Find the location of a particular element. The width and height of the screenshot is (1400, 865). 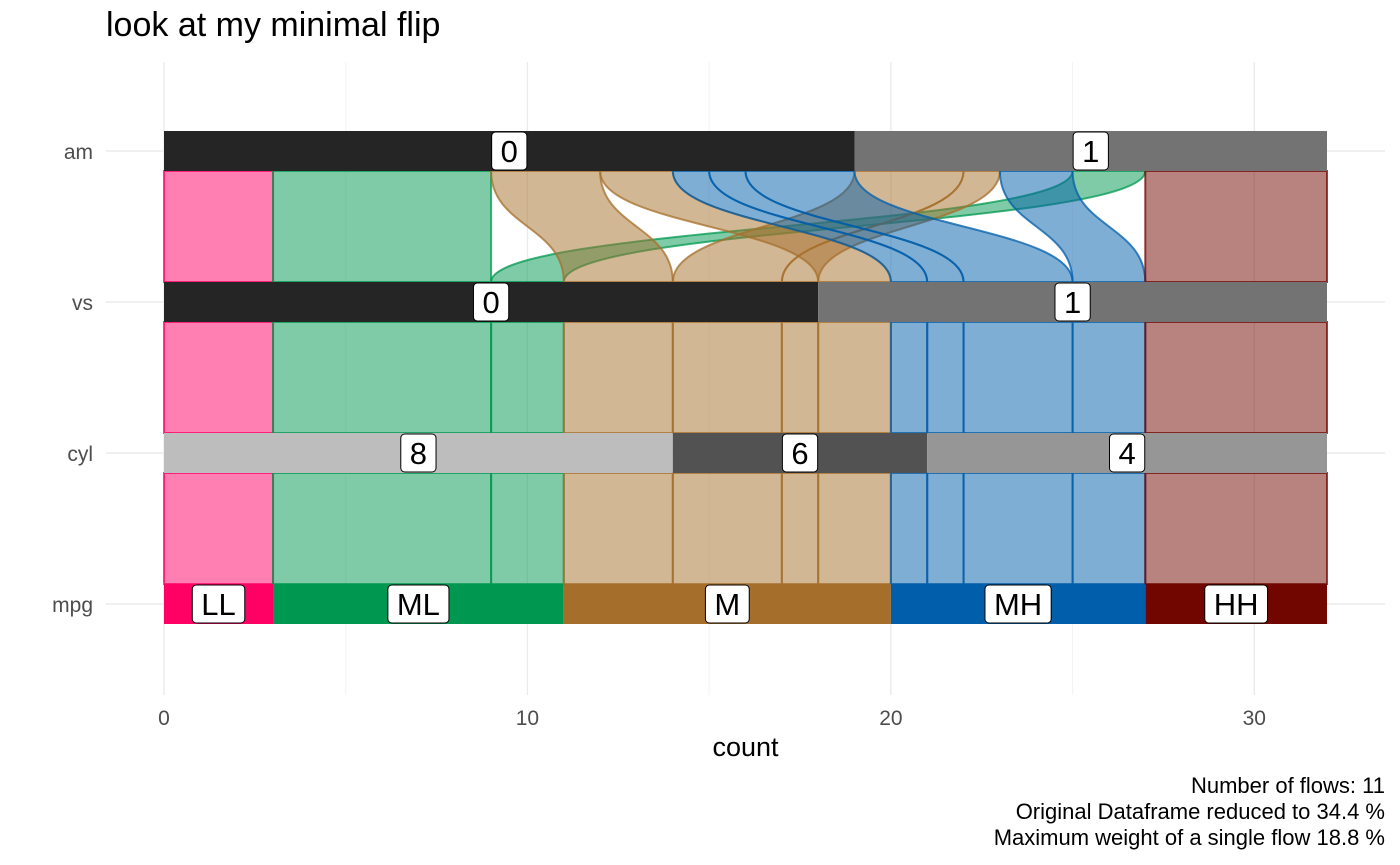

stratum-label: HH is located at coordinates (1236, 604).